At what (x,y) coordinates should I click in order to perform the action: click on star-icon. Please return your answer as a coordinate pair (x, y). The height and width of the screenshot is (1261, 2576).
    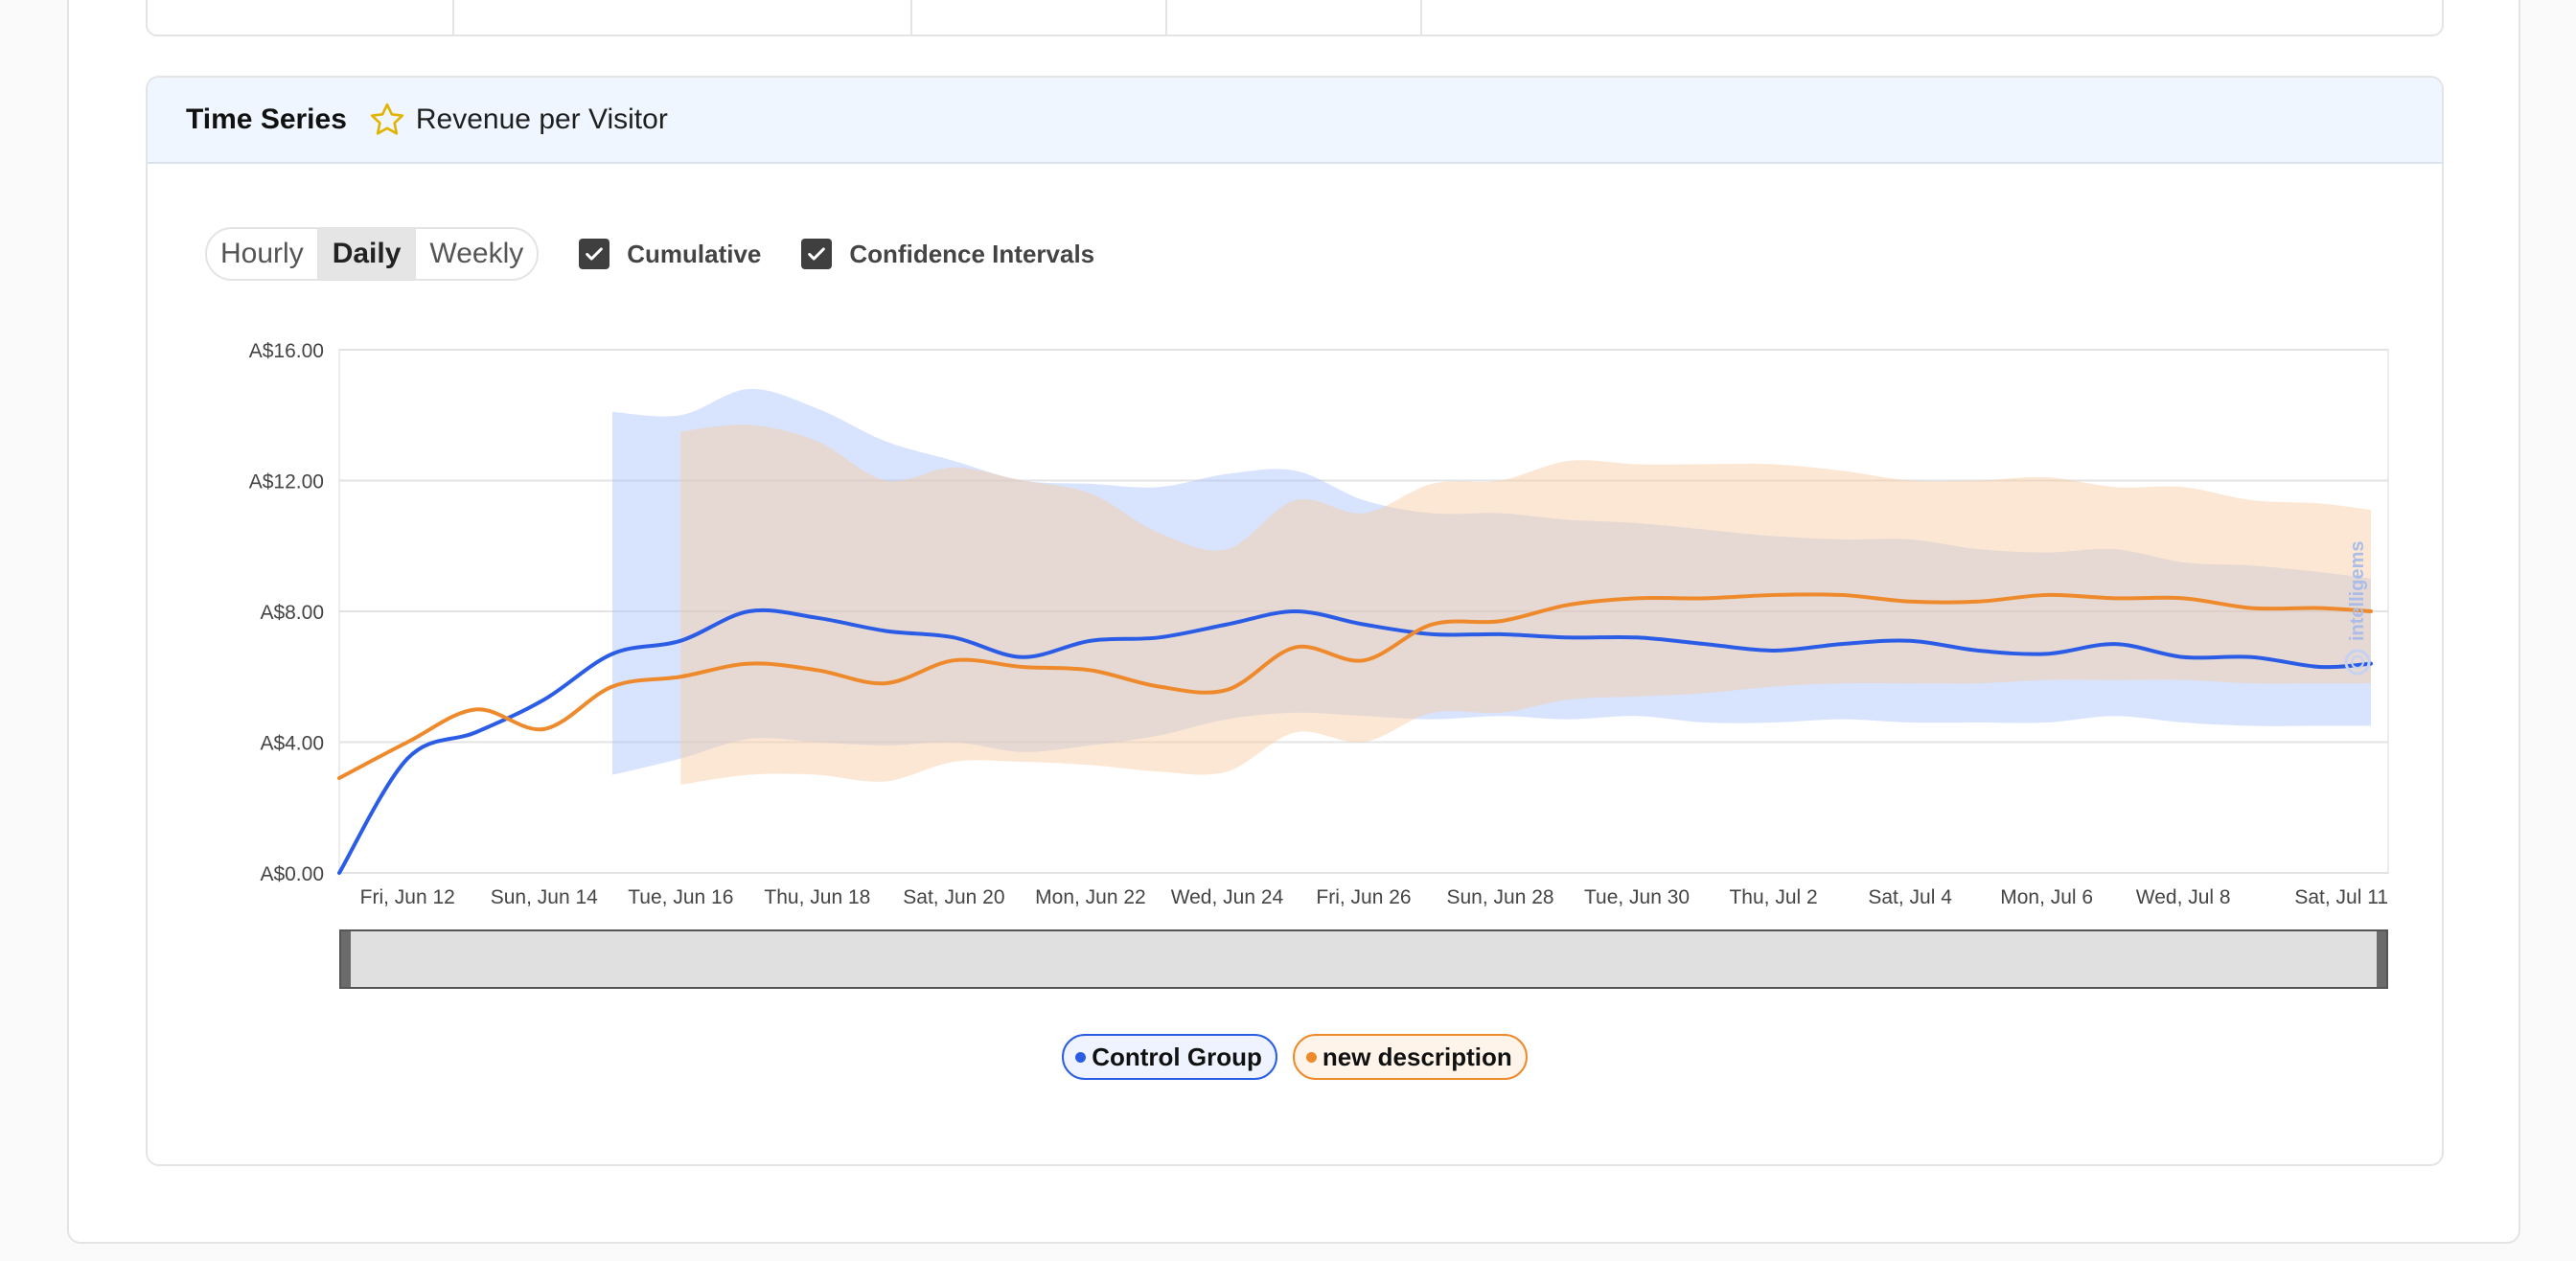
    Looking at the image, I should click on (387, 120).